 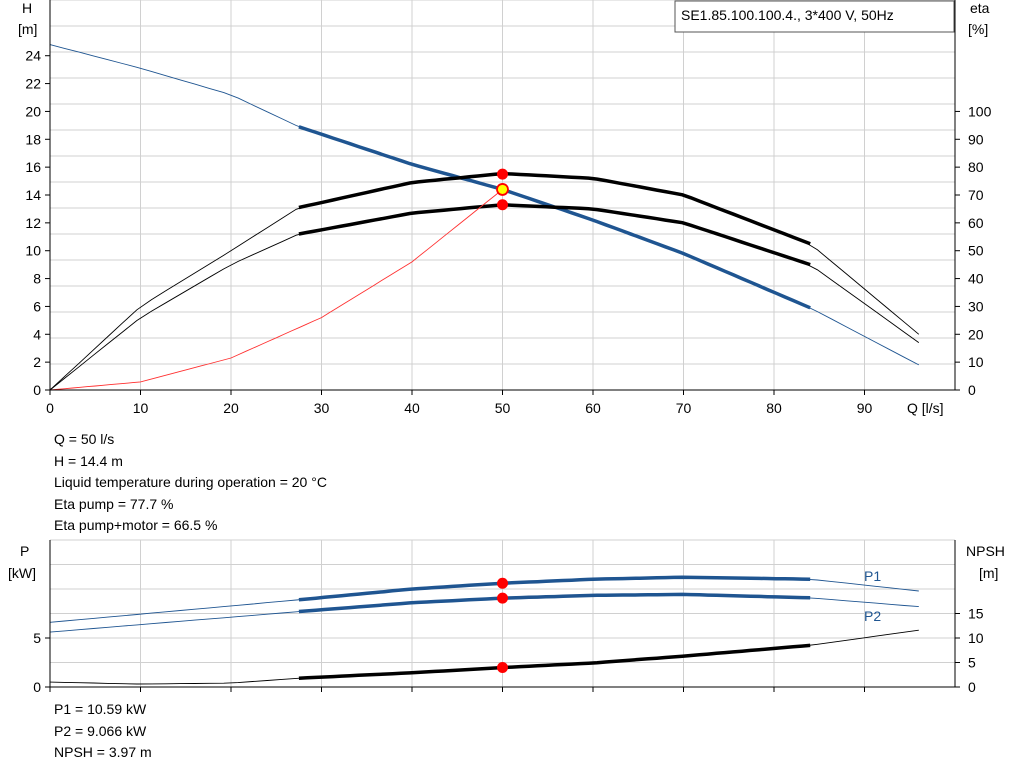 I want to click on top-left-axis-label: H, so click(x=27, y=8).